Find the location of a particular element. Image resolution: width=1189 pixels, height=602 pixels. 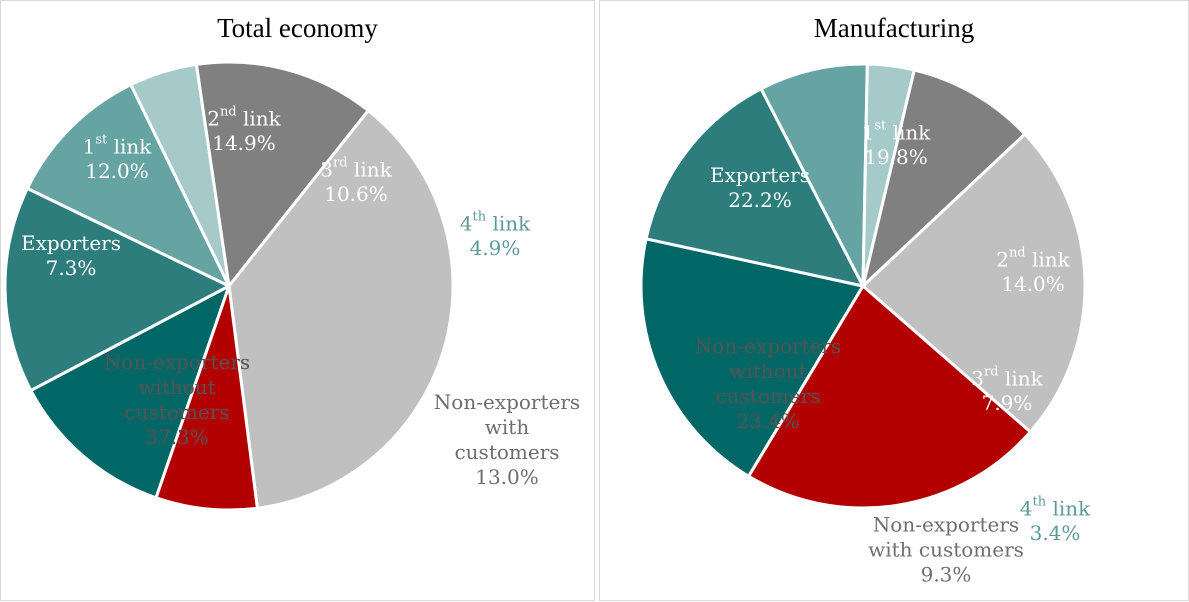

chart-title: Manufacturing is located at coordinates (894, 28).